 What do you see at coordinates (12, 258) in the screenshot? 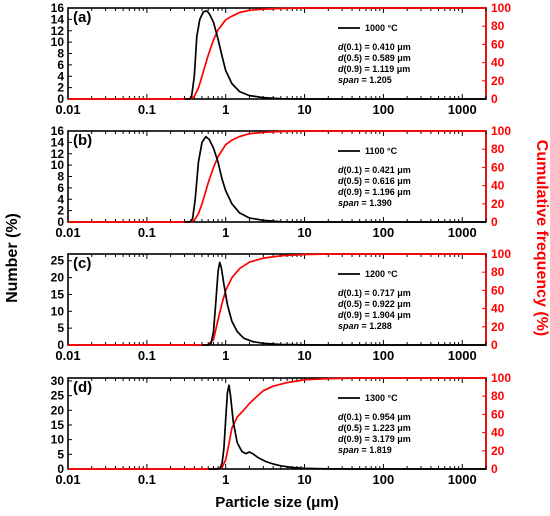
I see `y-axis-label-left: Number (%)` at bounding box center [12, 258].